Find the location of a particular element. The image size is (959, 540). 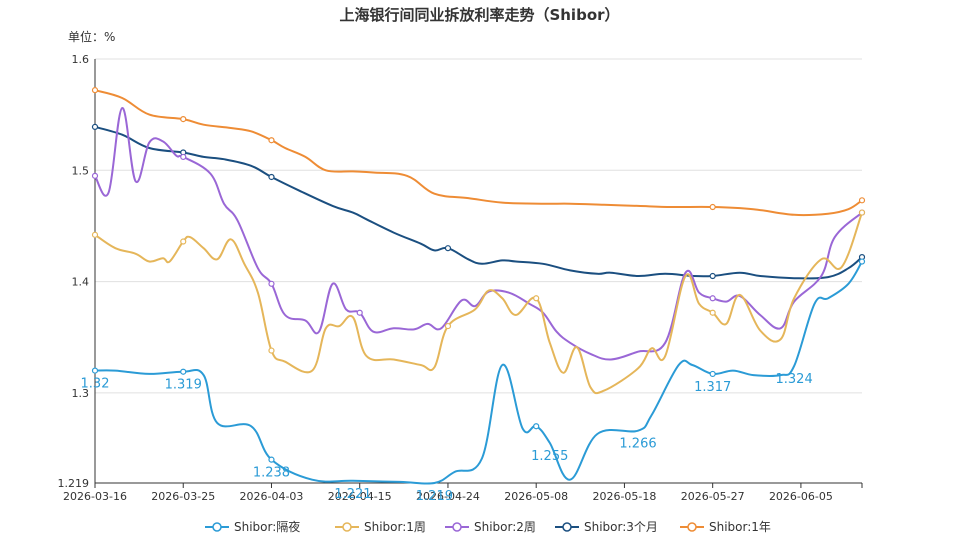

x-tick-label: 2026-04-24 is located at coordinates (448, 496).